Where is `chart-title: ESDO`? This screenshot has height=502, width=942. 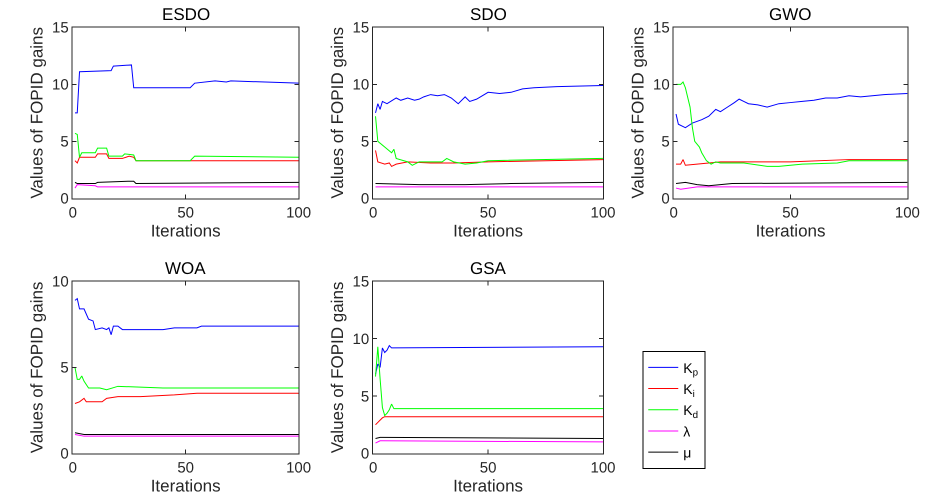
chart-title: ESDO is located at coordinates (186, 14).